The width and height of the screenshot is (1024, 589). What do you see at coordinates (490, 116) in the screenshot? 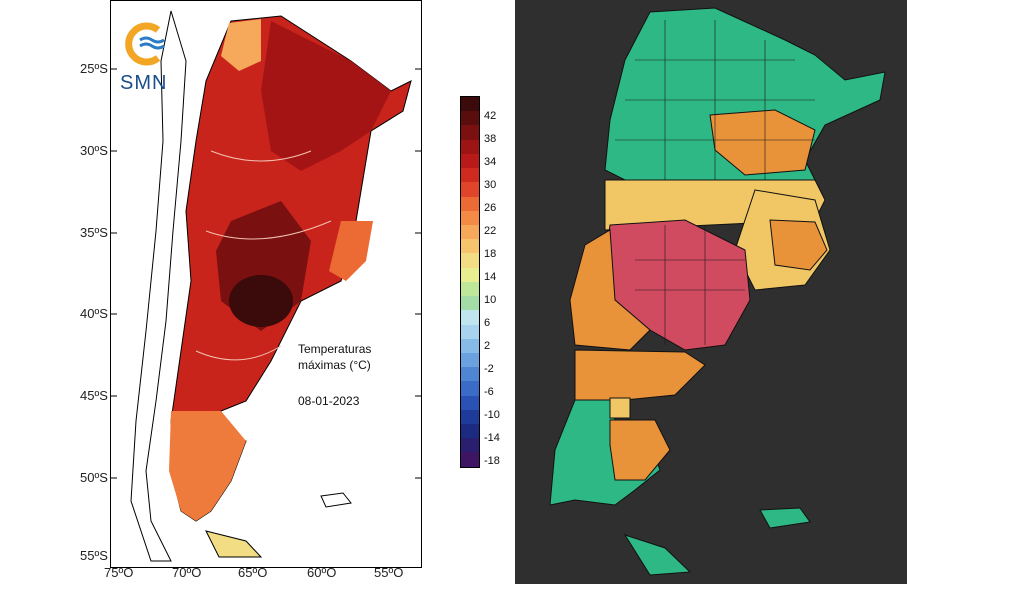
I see `colorbar-tick-label: 42` at bounding box center [490, 116].